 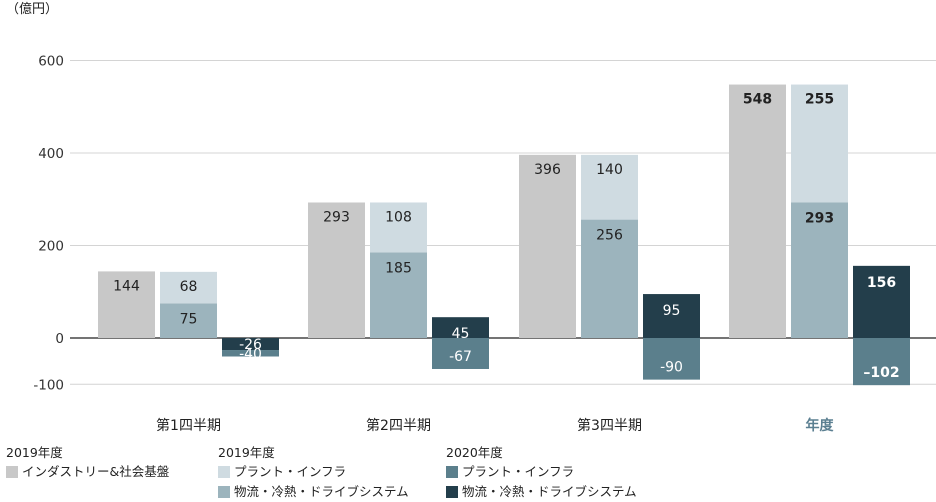 I want to click on y-tick-label: -100, so click(x=48, y=385).